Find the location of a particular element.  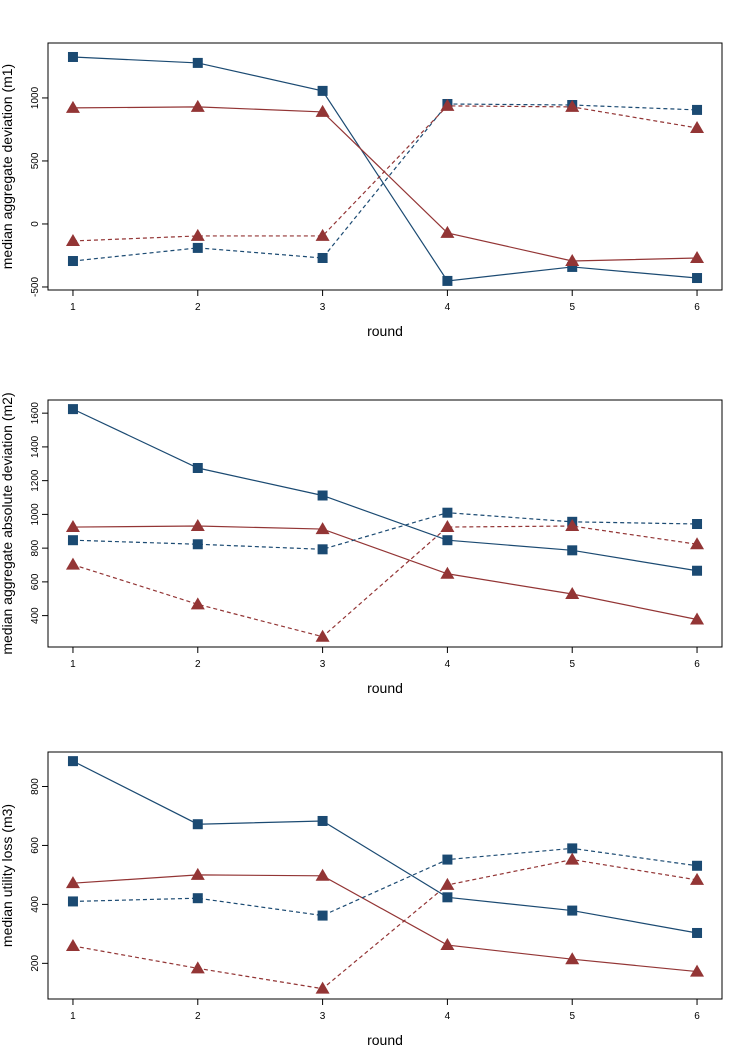

y-tick-label: 1200 is located at coordinates (35, 480).